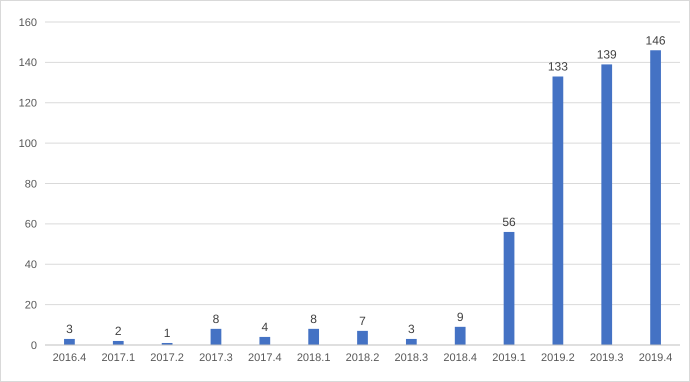 The width and height of the screenshot is (690, 382). I want to click on x-tick-label: 2017.3, so click(216, 358).